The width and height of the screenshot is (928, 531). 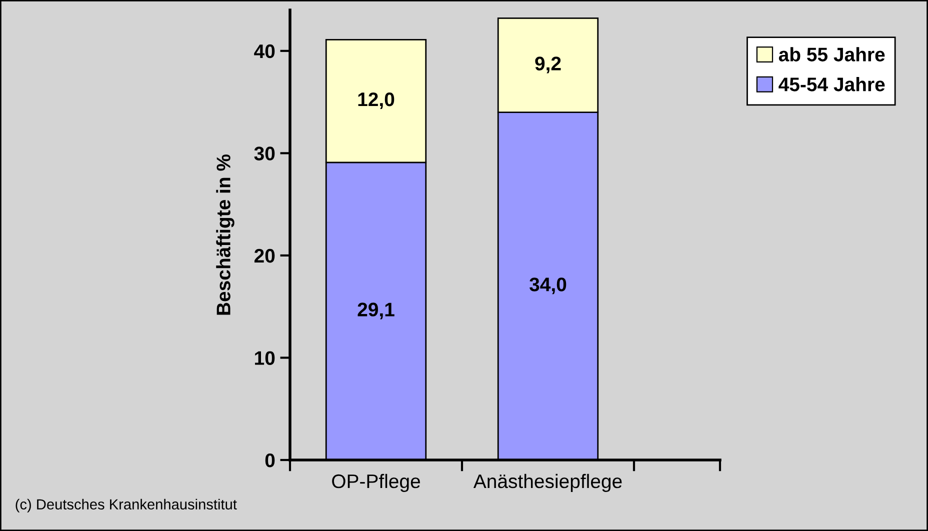 What do you see at coordinates (376, 311) in the screenshot?
I see `data-label: 29,1` at bounding box center [376, 311].